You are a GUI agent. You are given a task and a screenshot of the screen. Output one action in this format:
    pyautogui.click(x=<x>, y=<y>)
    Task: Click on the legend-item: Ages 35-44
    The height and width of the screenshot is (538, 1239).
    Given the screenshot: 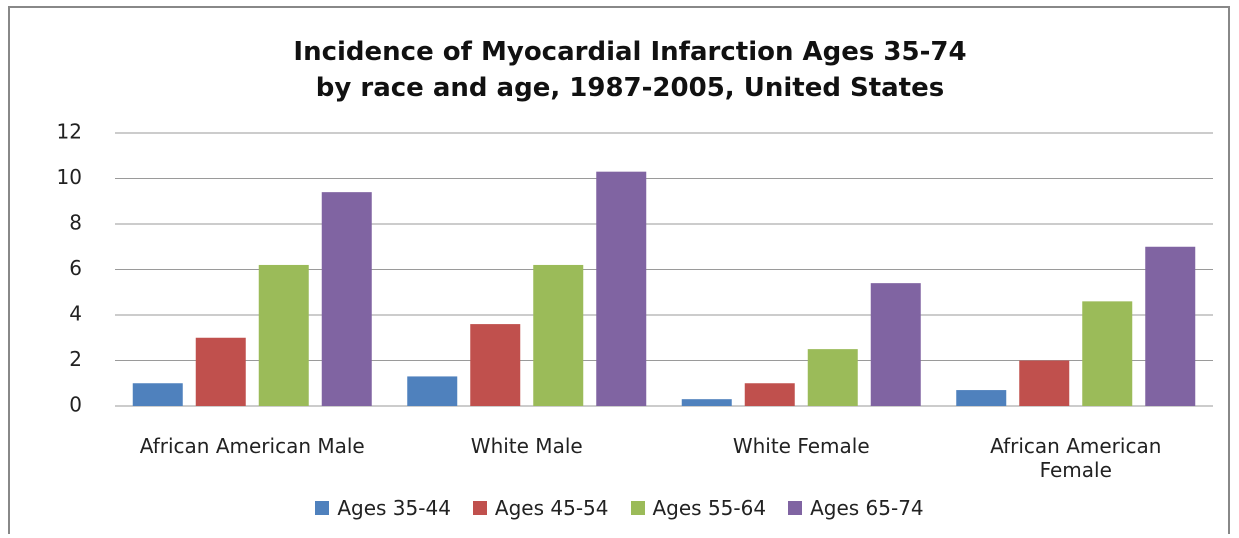 What is the action you would take?
    pyautogui.click(x=383, y=508)
    